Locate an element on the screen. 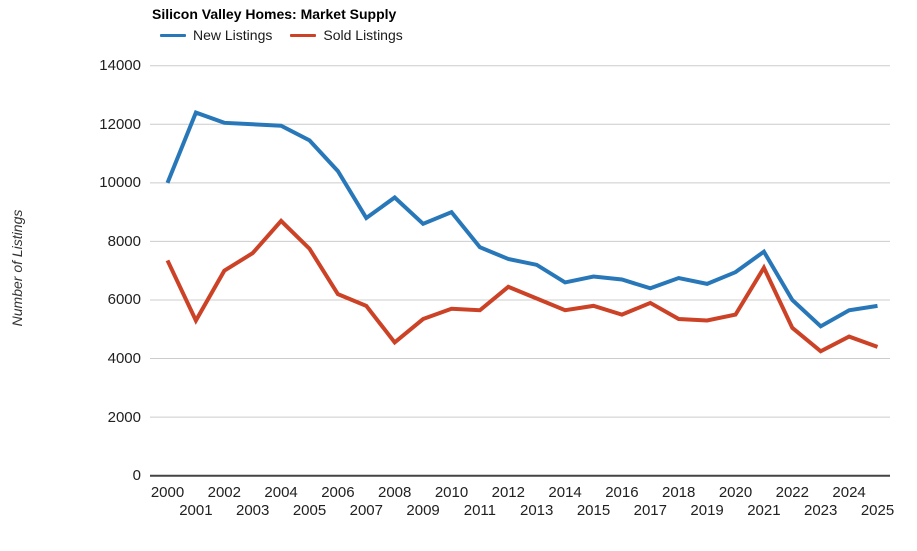 This screenshot has width=917, height=551. x-tick-label: 2011 is located at coordinates (480, 510).